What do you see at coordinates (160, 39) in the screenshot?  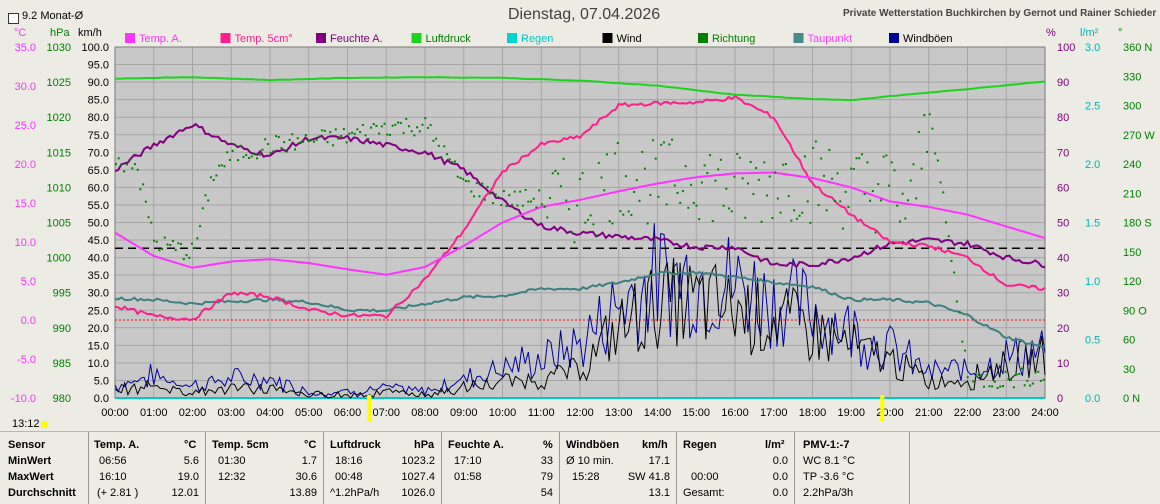 I see `legend-label: Temp. A.` at bounding box center [160, 39].